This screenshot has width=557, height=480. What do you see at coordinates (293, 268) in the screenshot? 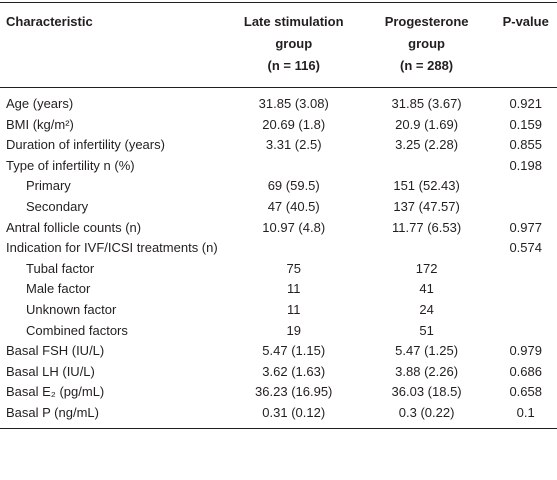
I see `cell: 75` at bounding box center [293, 268].